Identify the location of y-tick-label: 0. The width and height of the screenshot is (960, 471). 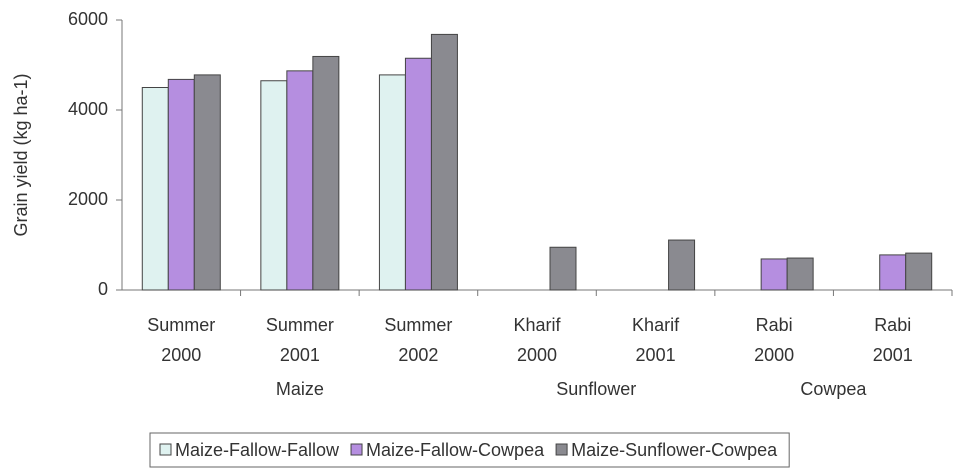
(103, 289).